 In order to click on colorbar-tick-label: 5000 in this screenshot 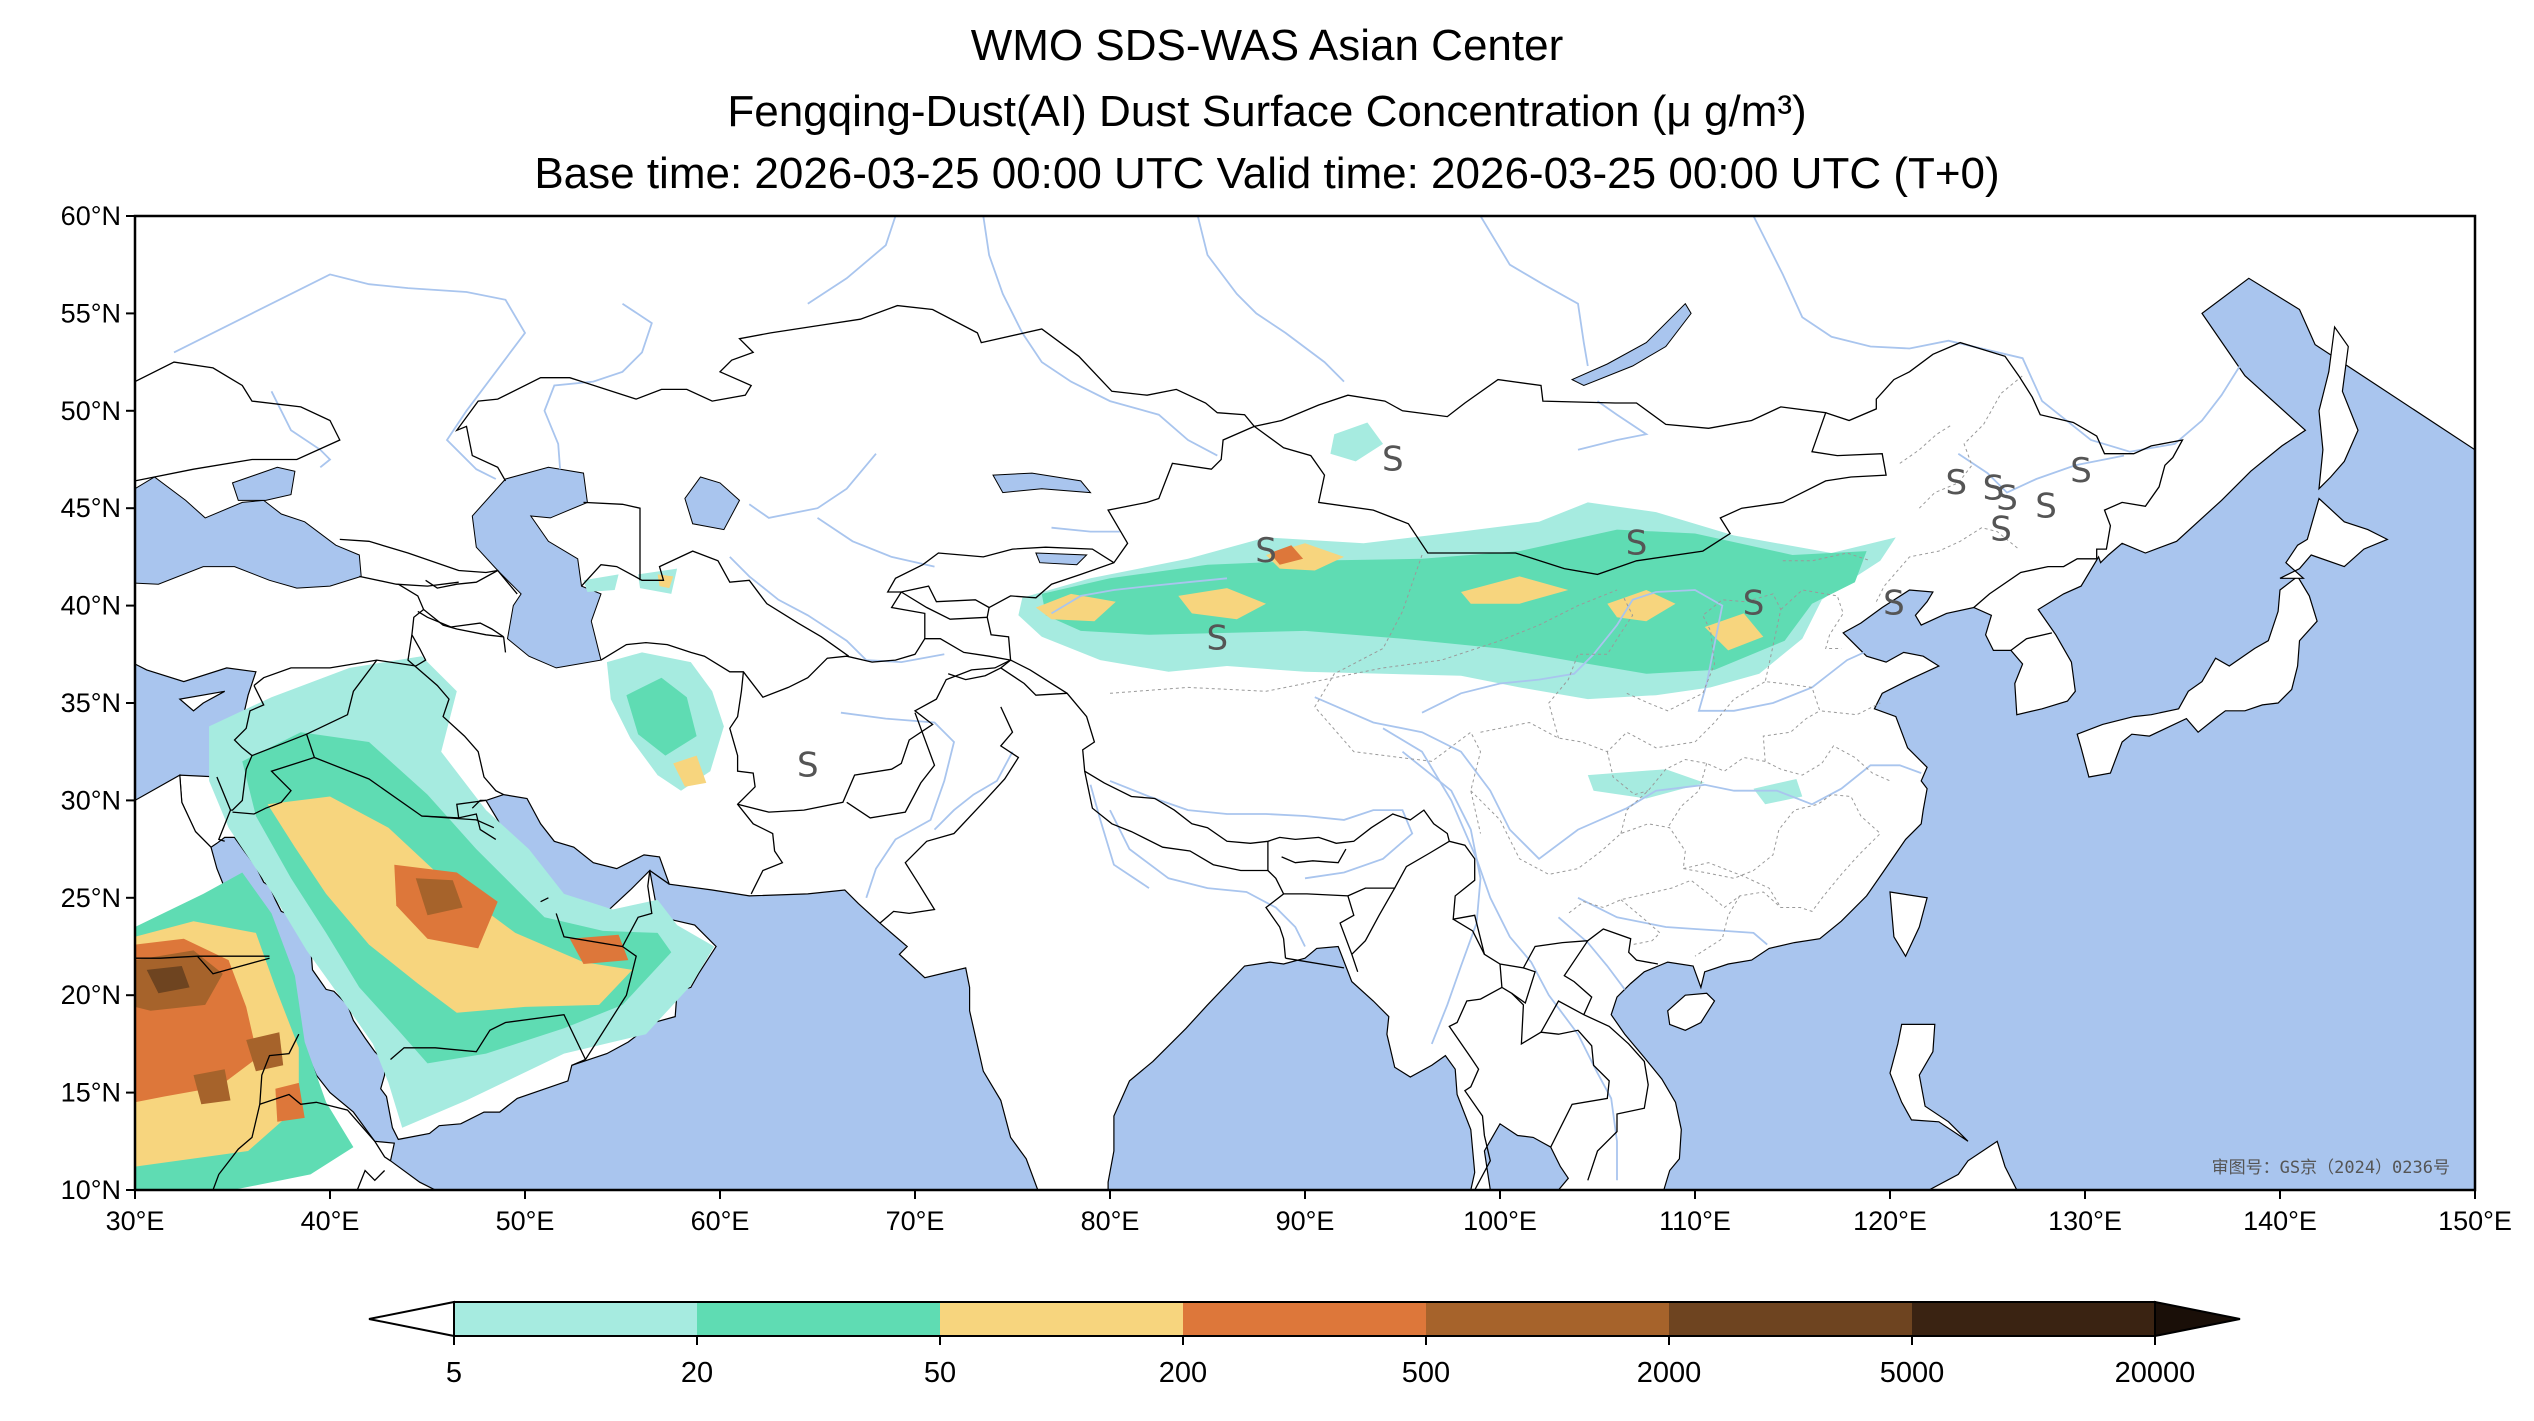, I will do `click(1912, 1373)`.